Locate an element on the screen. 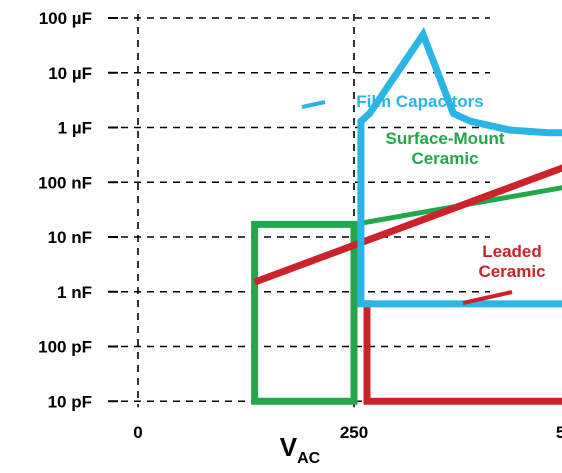  y-tick-label: 100 pF is located at coordinates (65, 347).